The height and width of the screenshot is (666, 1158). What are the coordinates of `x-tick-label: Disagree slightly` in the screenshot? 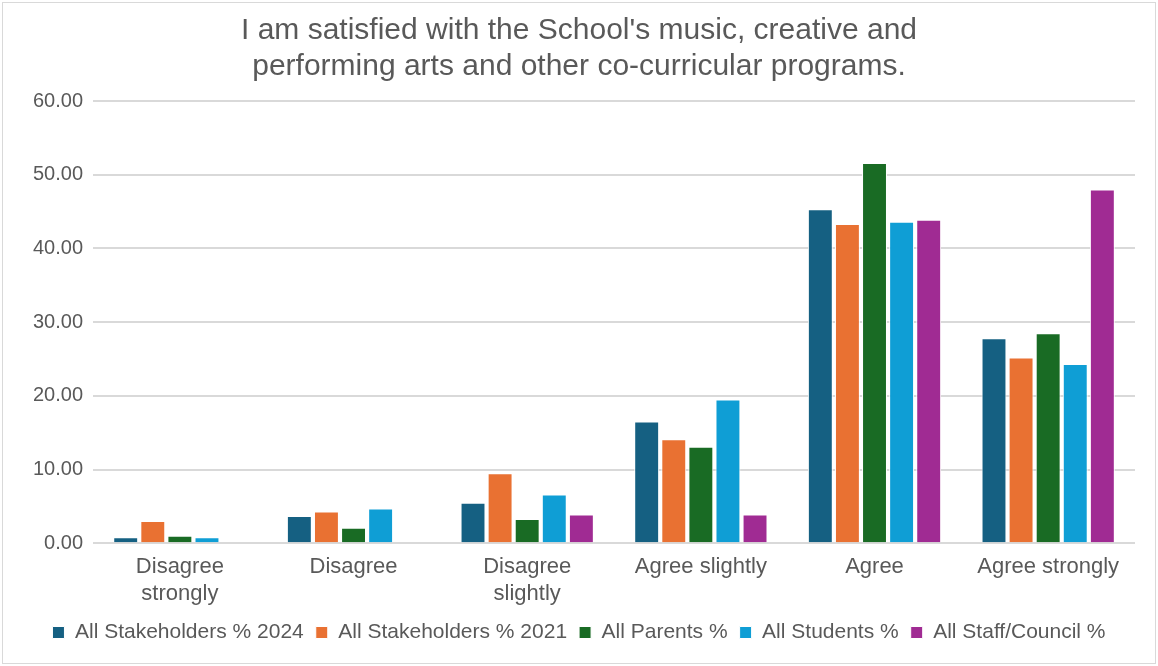 It's located at (527, 579).